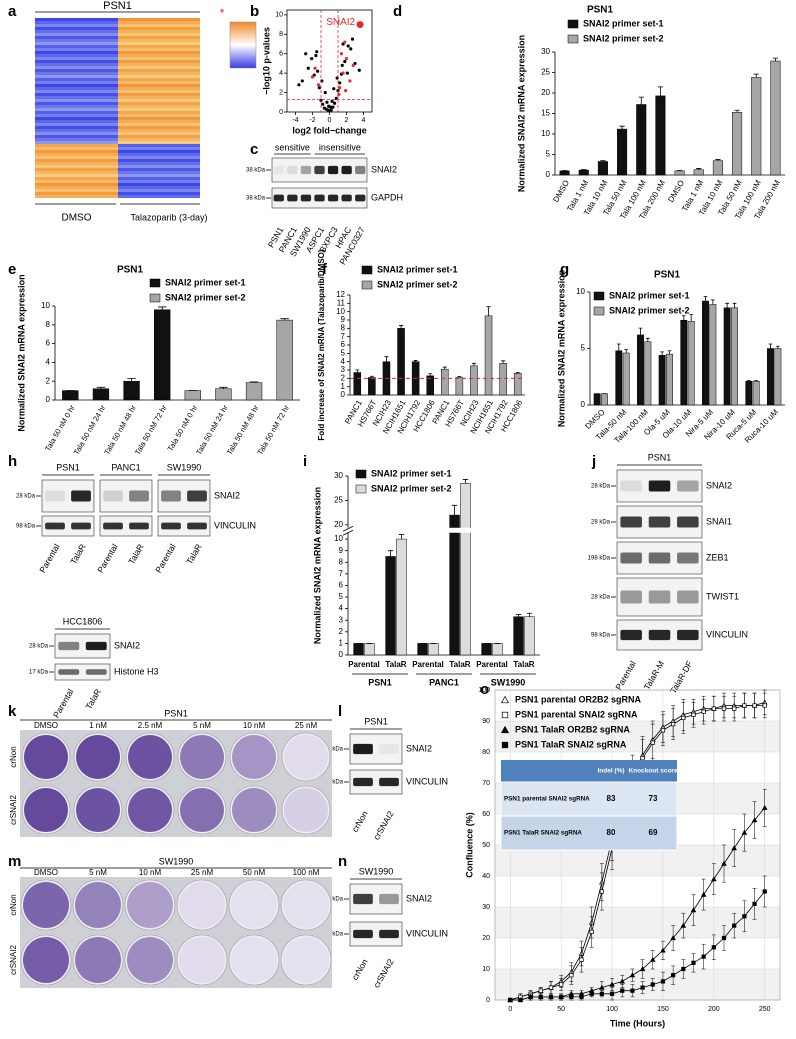 The height and width of the screenshot is (1039, 796). I want to click on panel-letter: j, so click(593, 461).